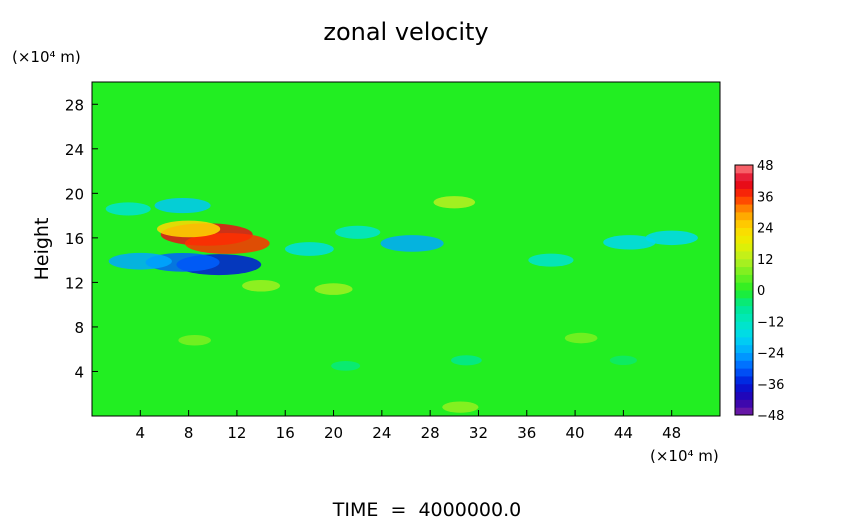 Image resolution: width=854 pixels, height=519 pixels. I want to click on x-tick-label: 48, so click(671, 433).